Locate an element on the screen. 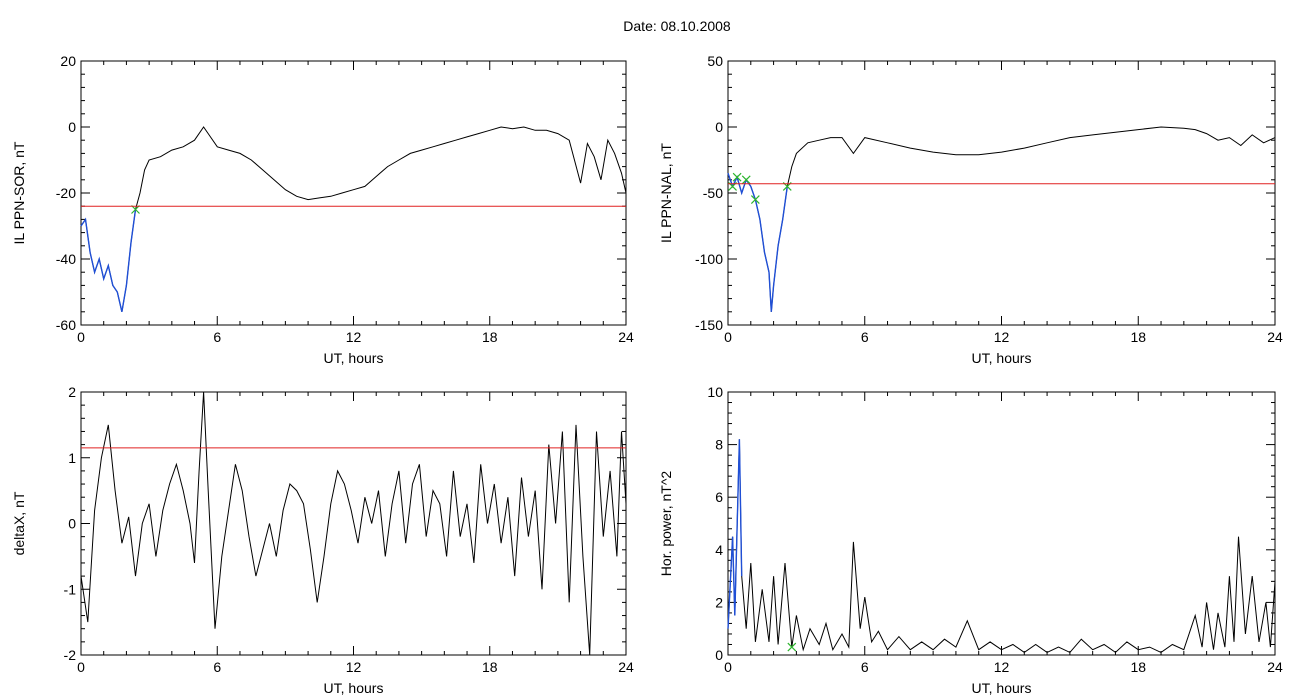 The image size is (1300, 700). y-tick-label: 8 is located at coordinates (719, 445).